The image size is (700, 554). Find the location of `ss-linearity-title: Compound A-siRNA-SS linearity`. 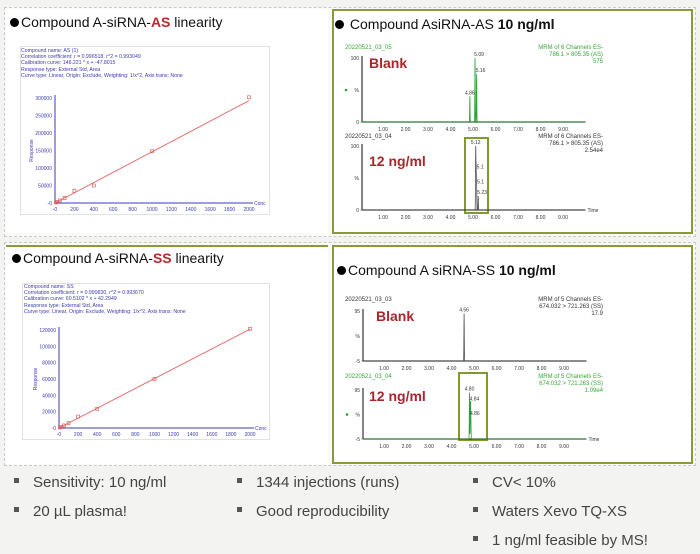

ss-linearity-title: Compound A-siRNA-SS linearity is located at coordinates (118, 258).